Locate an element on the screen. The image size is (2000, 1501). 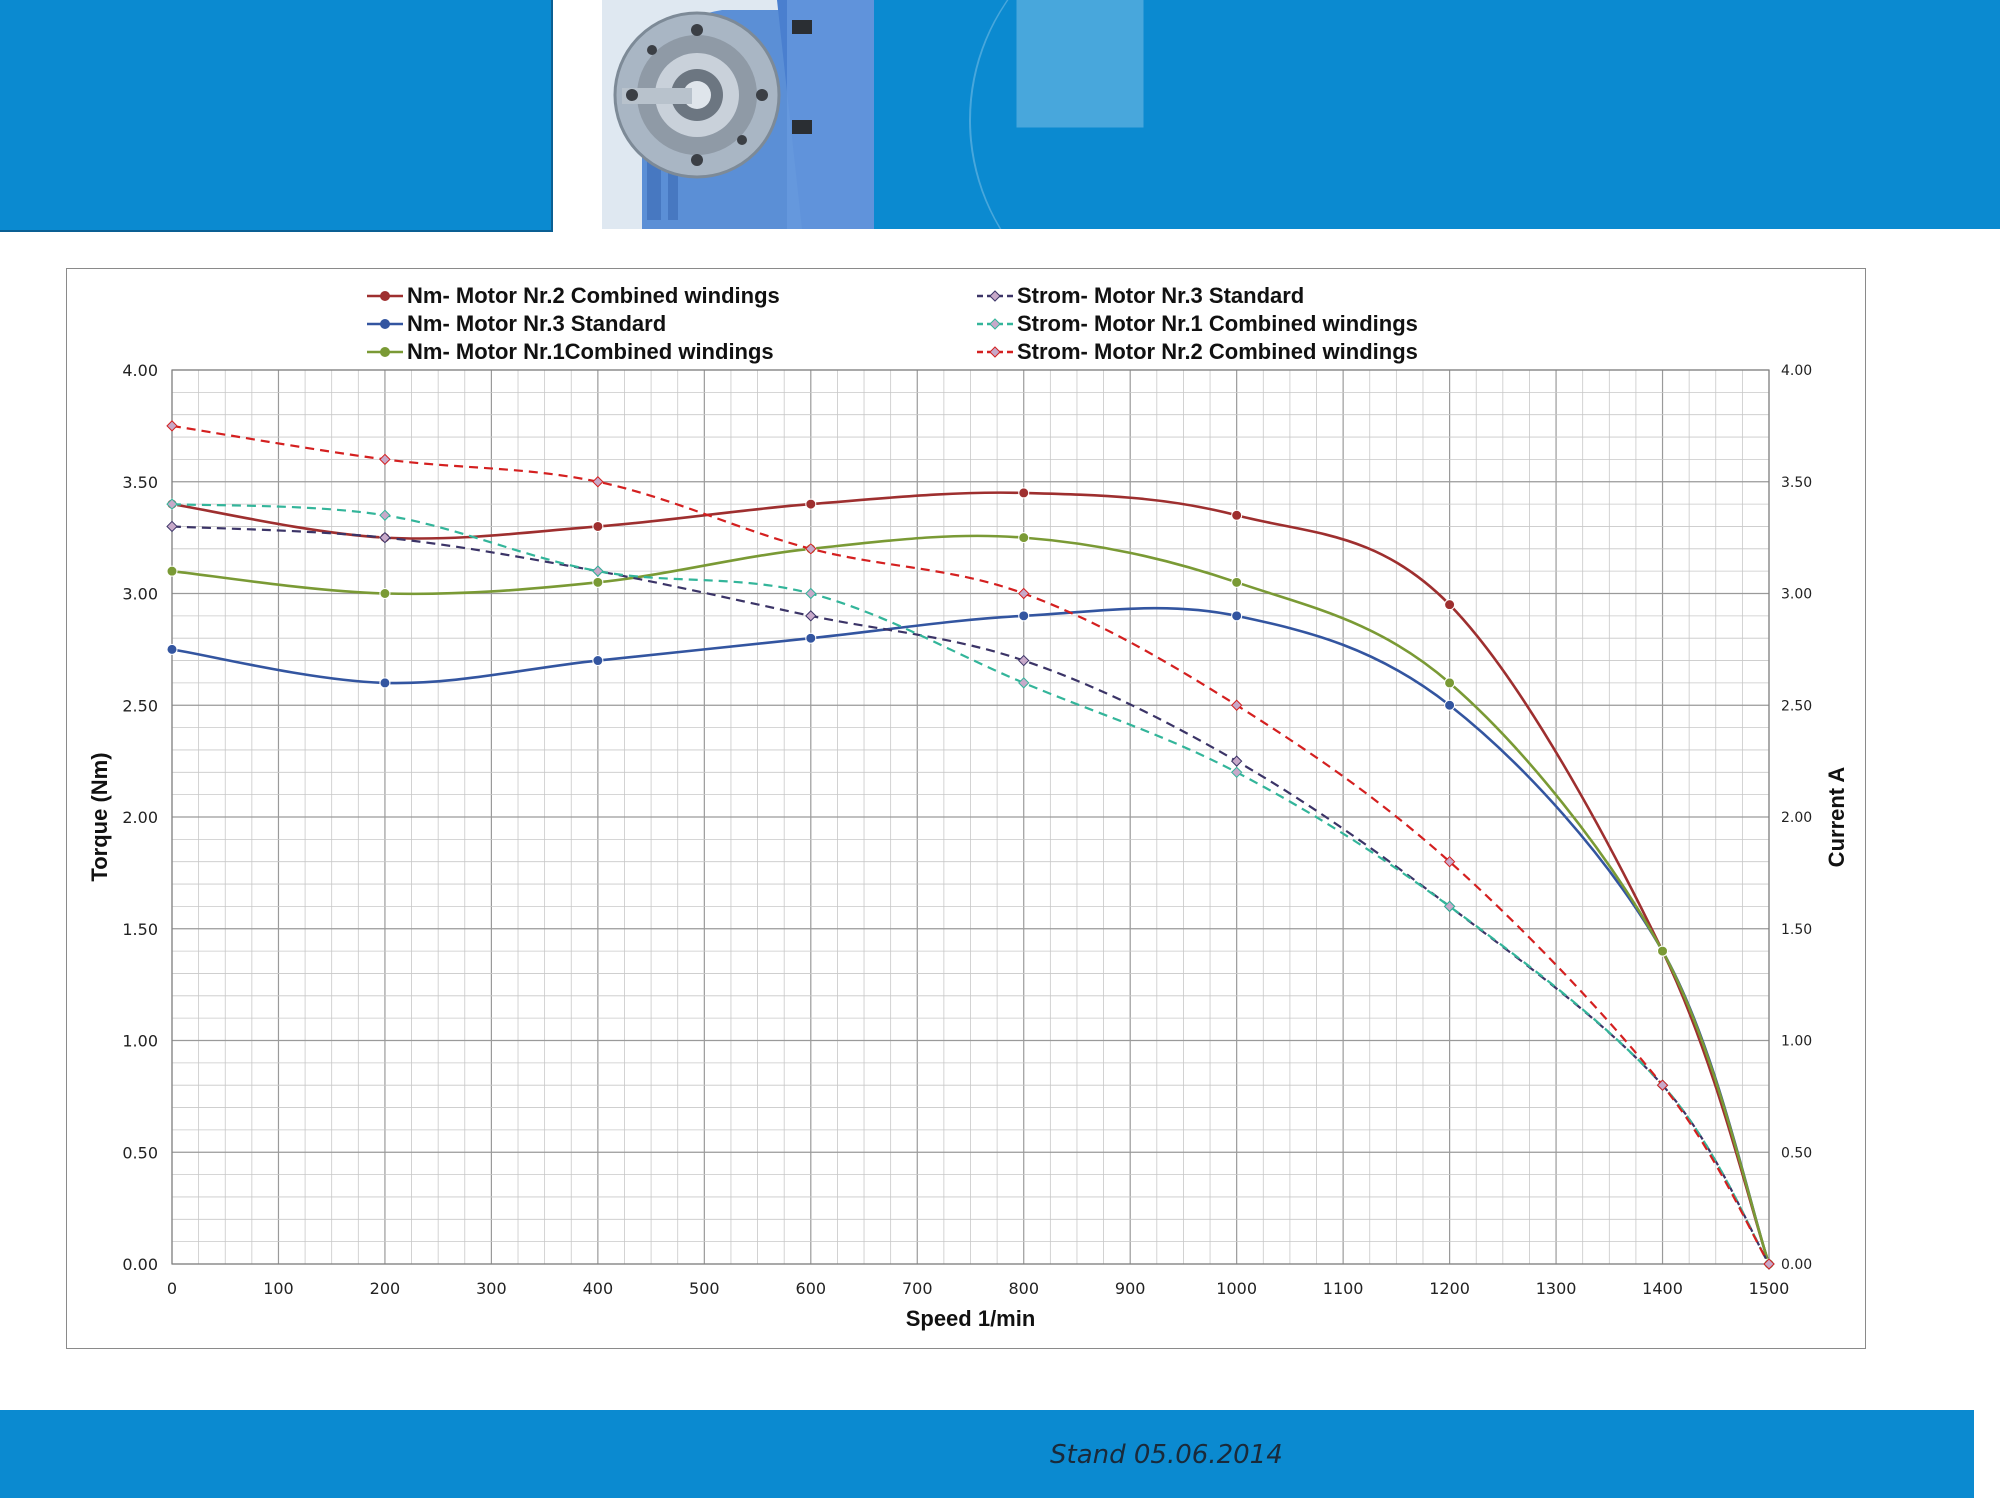
y-tick-label: 1.50 is located at coordinates (140, 929).